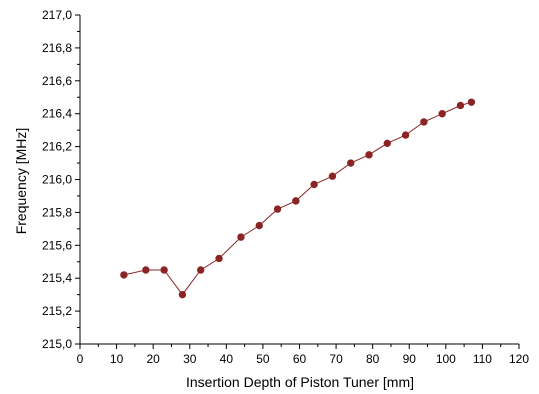 The height and width of the screenshot is (394, 539). Describe the element at coordinates (190, 359) in the screenshot. I see `x-tick-label: 30` at that location.